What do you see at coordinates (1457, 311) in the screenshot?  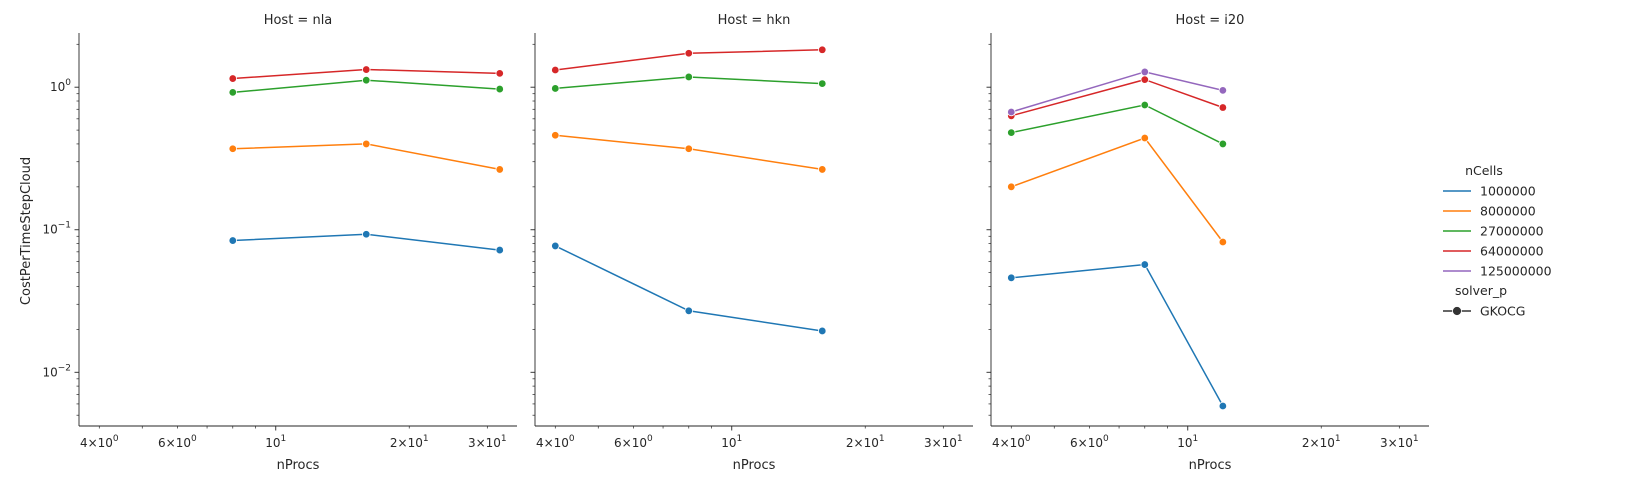 I see `legend-style-marker` at bounding box center [1457, 311].